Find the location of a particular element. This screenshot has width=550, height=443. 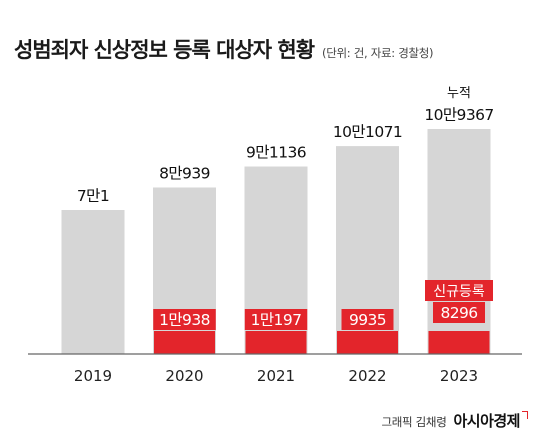

total-value-label: 10만9367 is located at coordinates (458, 115).